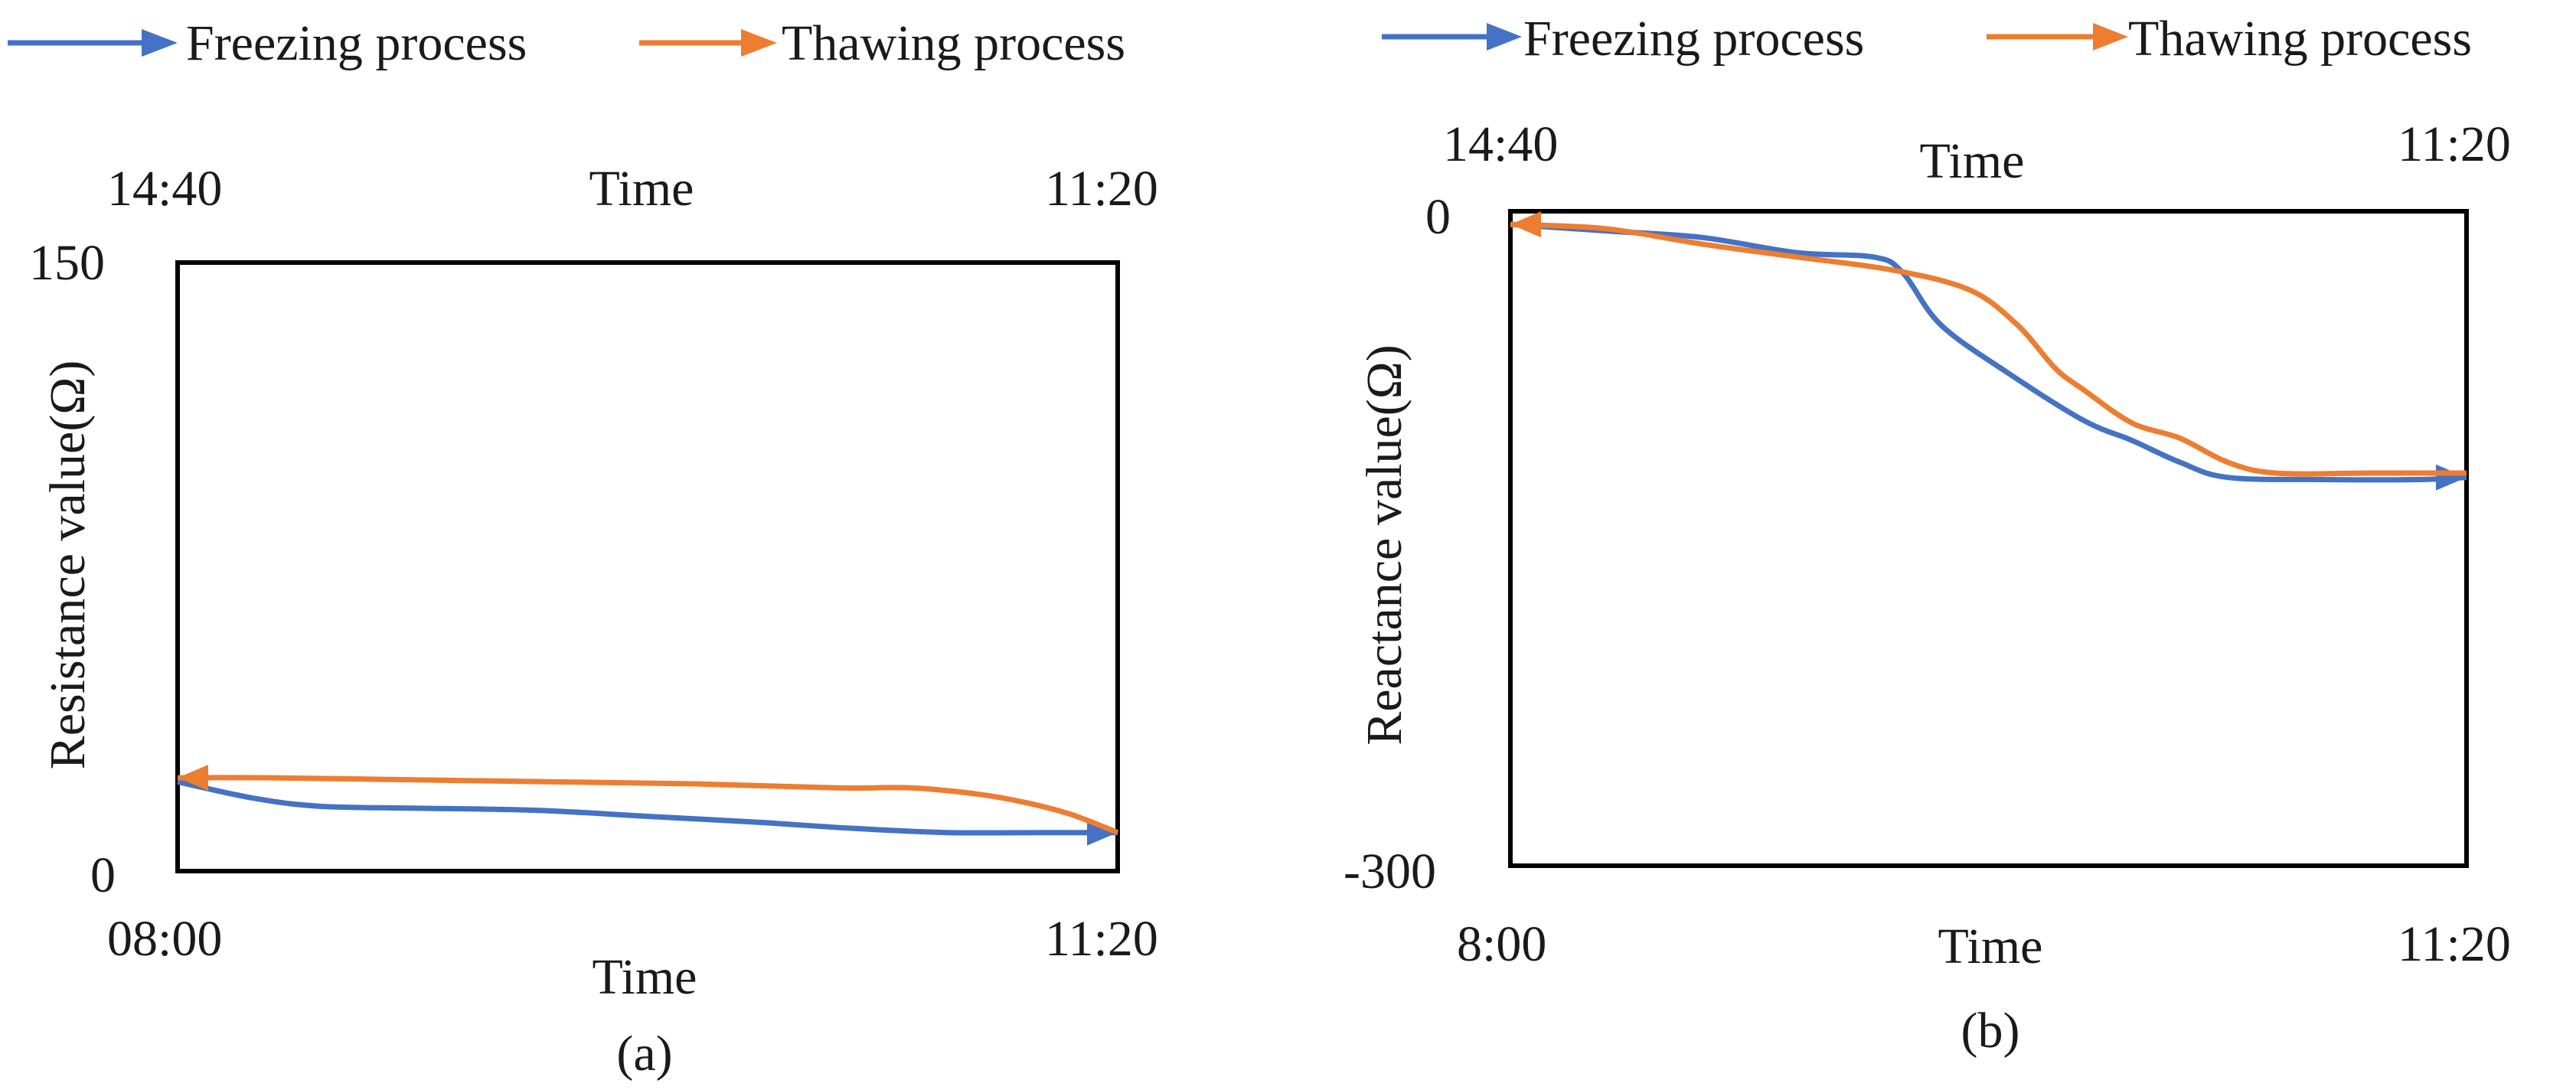  Describe the element at coordinates (1927, 39) in the screenshot. I see `legend-b: Freezing process Thawing process` at that location.